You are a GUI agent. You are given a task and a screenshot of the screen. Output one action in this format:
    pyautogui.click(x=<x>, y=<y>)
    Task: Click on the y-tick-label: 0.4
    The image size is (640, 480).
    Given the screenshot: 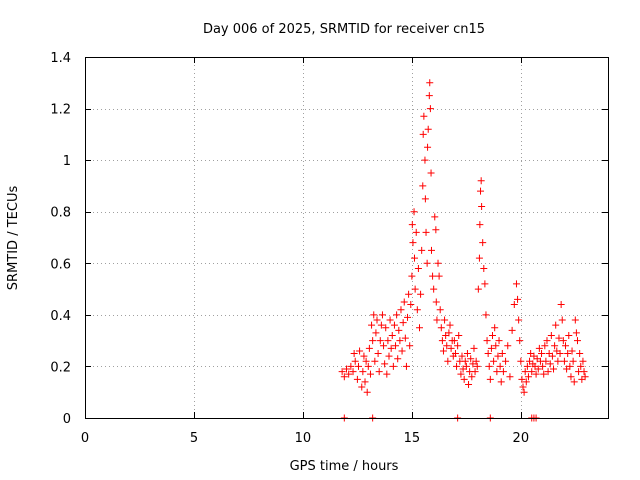 What is the action you would take?
    pyautogui.click(x=60, y=316)
    